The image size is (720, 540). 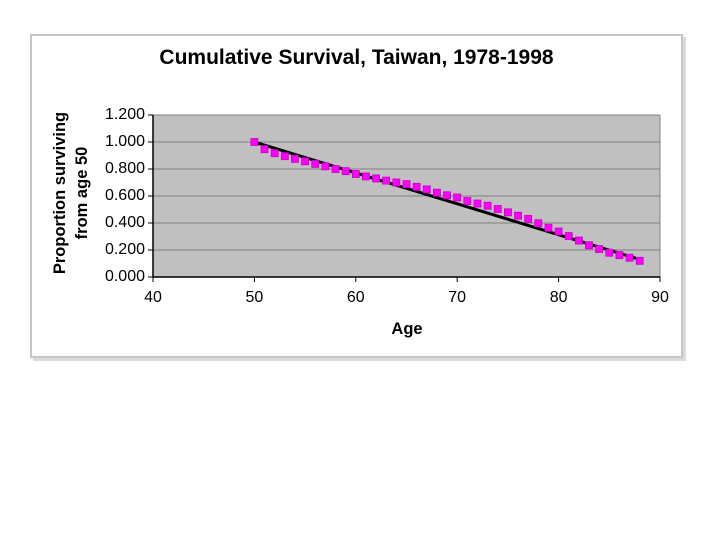 What do you see at coordinates (60, 193) in the screenshot?
I see `y-axis-title-line1: Proportion surviving` at bounding box center [60, 193].